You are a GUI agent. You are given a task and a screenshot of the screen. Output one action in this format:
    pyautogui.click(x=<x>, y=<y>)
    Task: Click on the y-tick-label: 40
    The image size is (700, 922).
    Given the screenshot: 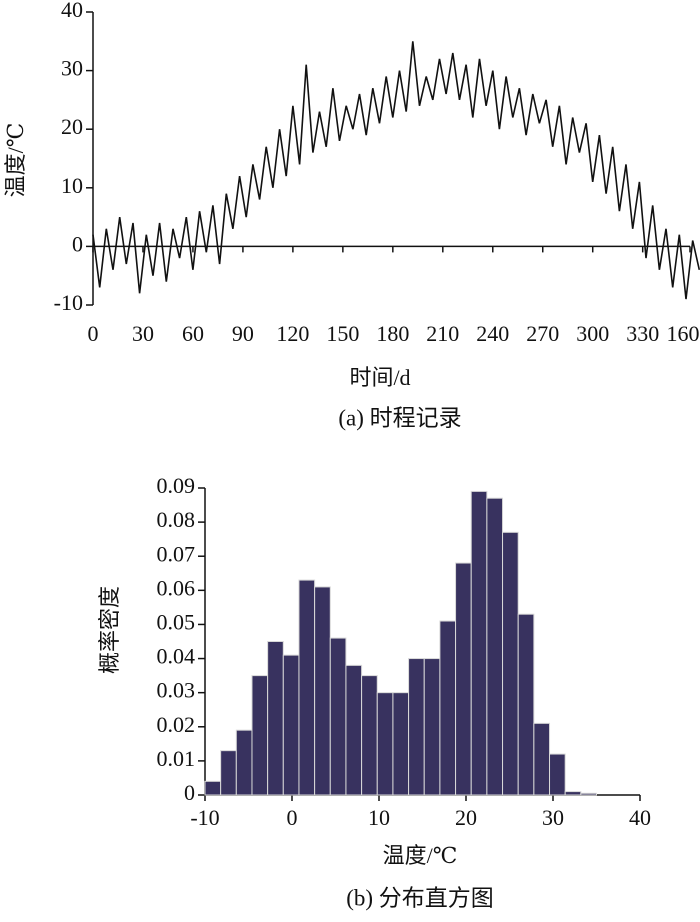 What is the action you would take?
    pyautogui.click(x=72, y=11)
    